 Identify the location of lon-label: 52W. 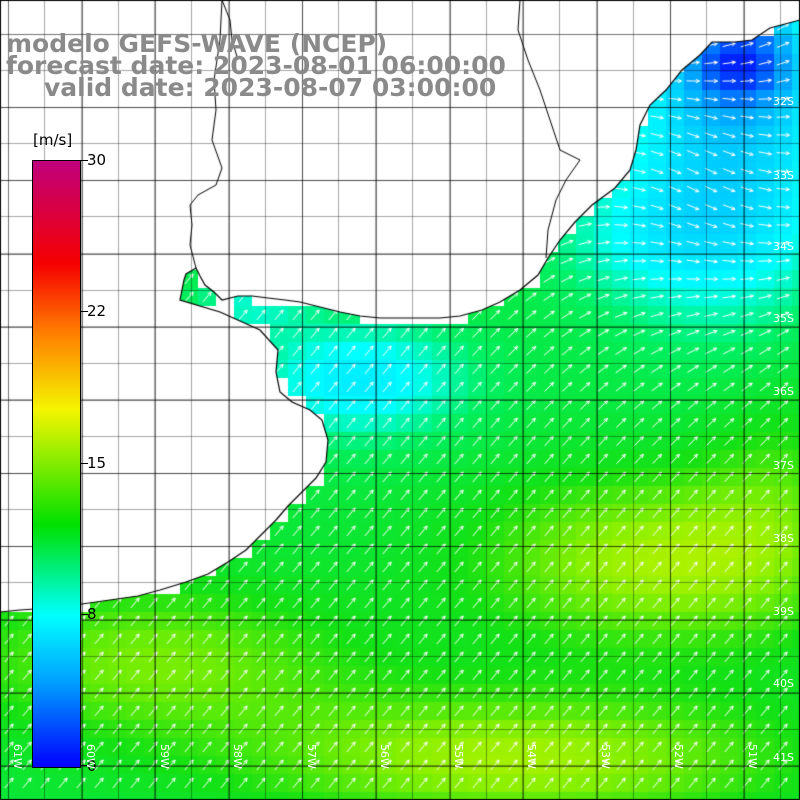
(678, 756).